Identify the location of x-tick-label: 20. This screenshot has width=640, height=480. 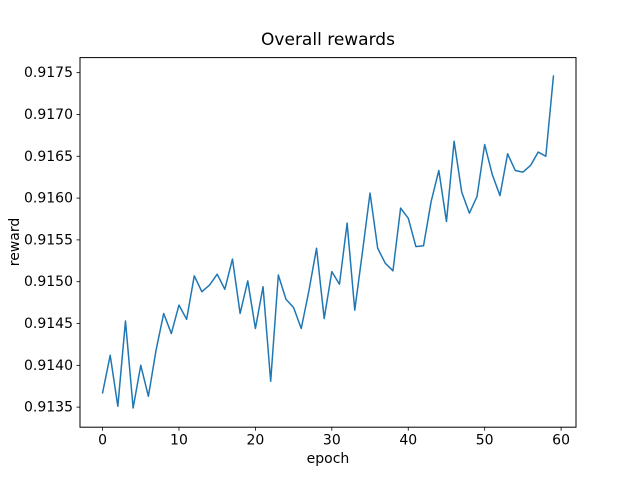
(255, 441).